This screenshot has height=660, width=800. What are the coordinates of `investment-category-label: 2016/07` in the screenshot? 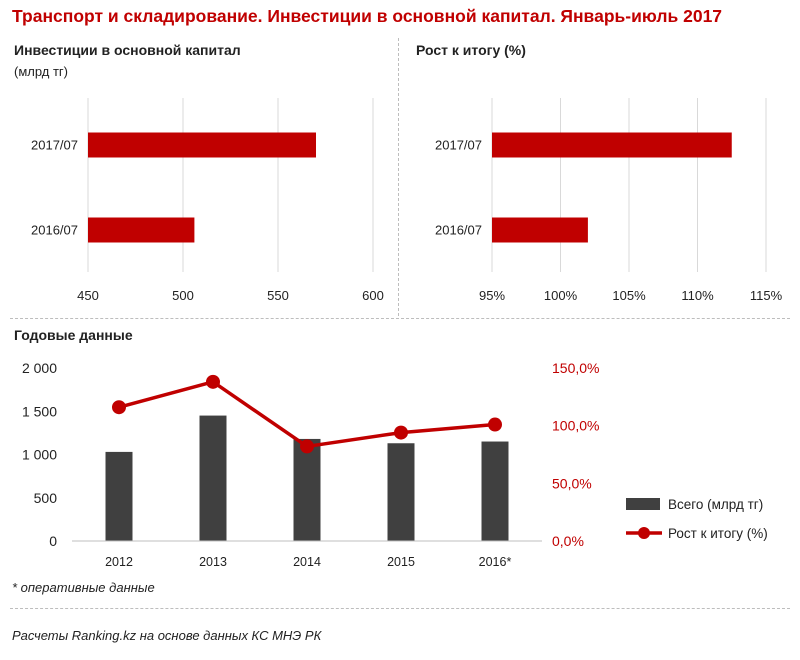 It's located at (54, 230).